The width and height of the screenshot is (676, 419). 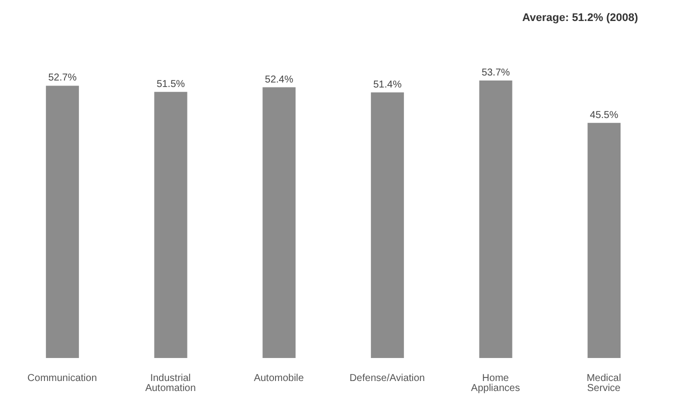 What do you see at coordinates (387, 378) in the screenshot?
I see `x-tick-label: Defense/Aviation` at bounding box center [387, 378].